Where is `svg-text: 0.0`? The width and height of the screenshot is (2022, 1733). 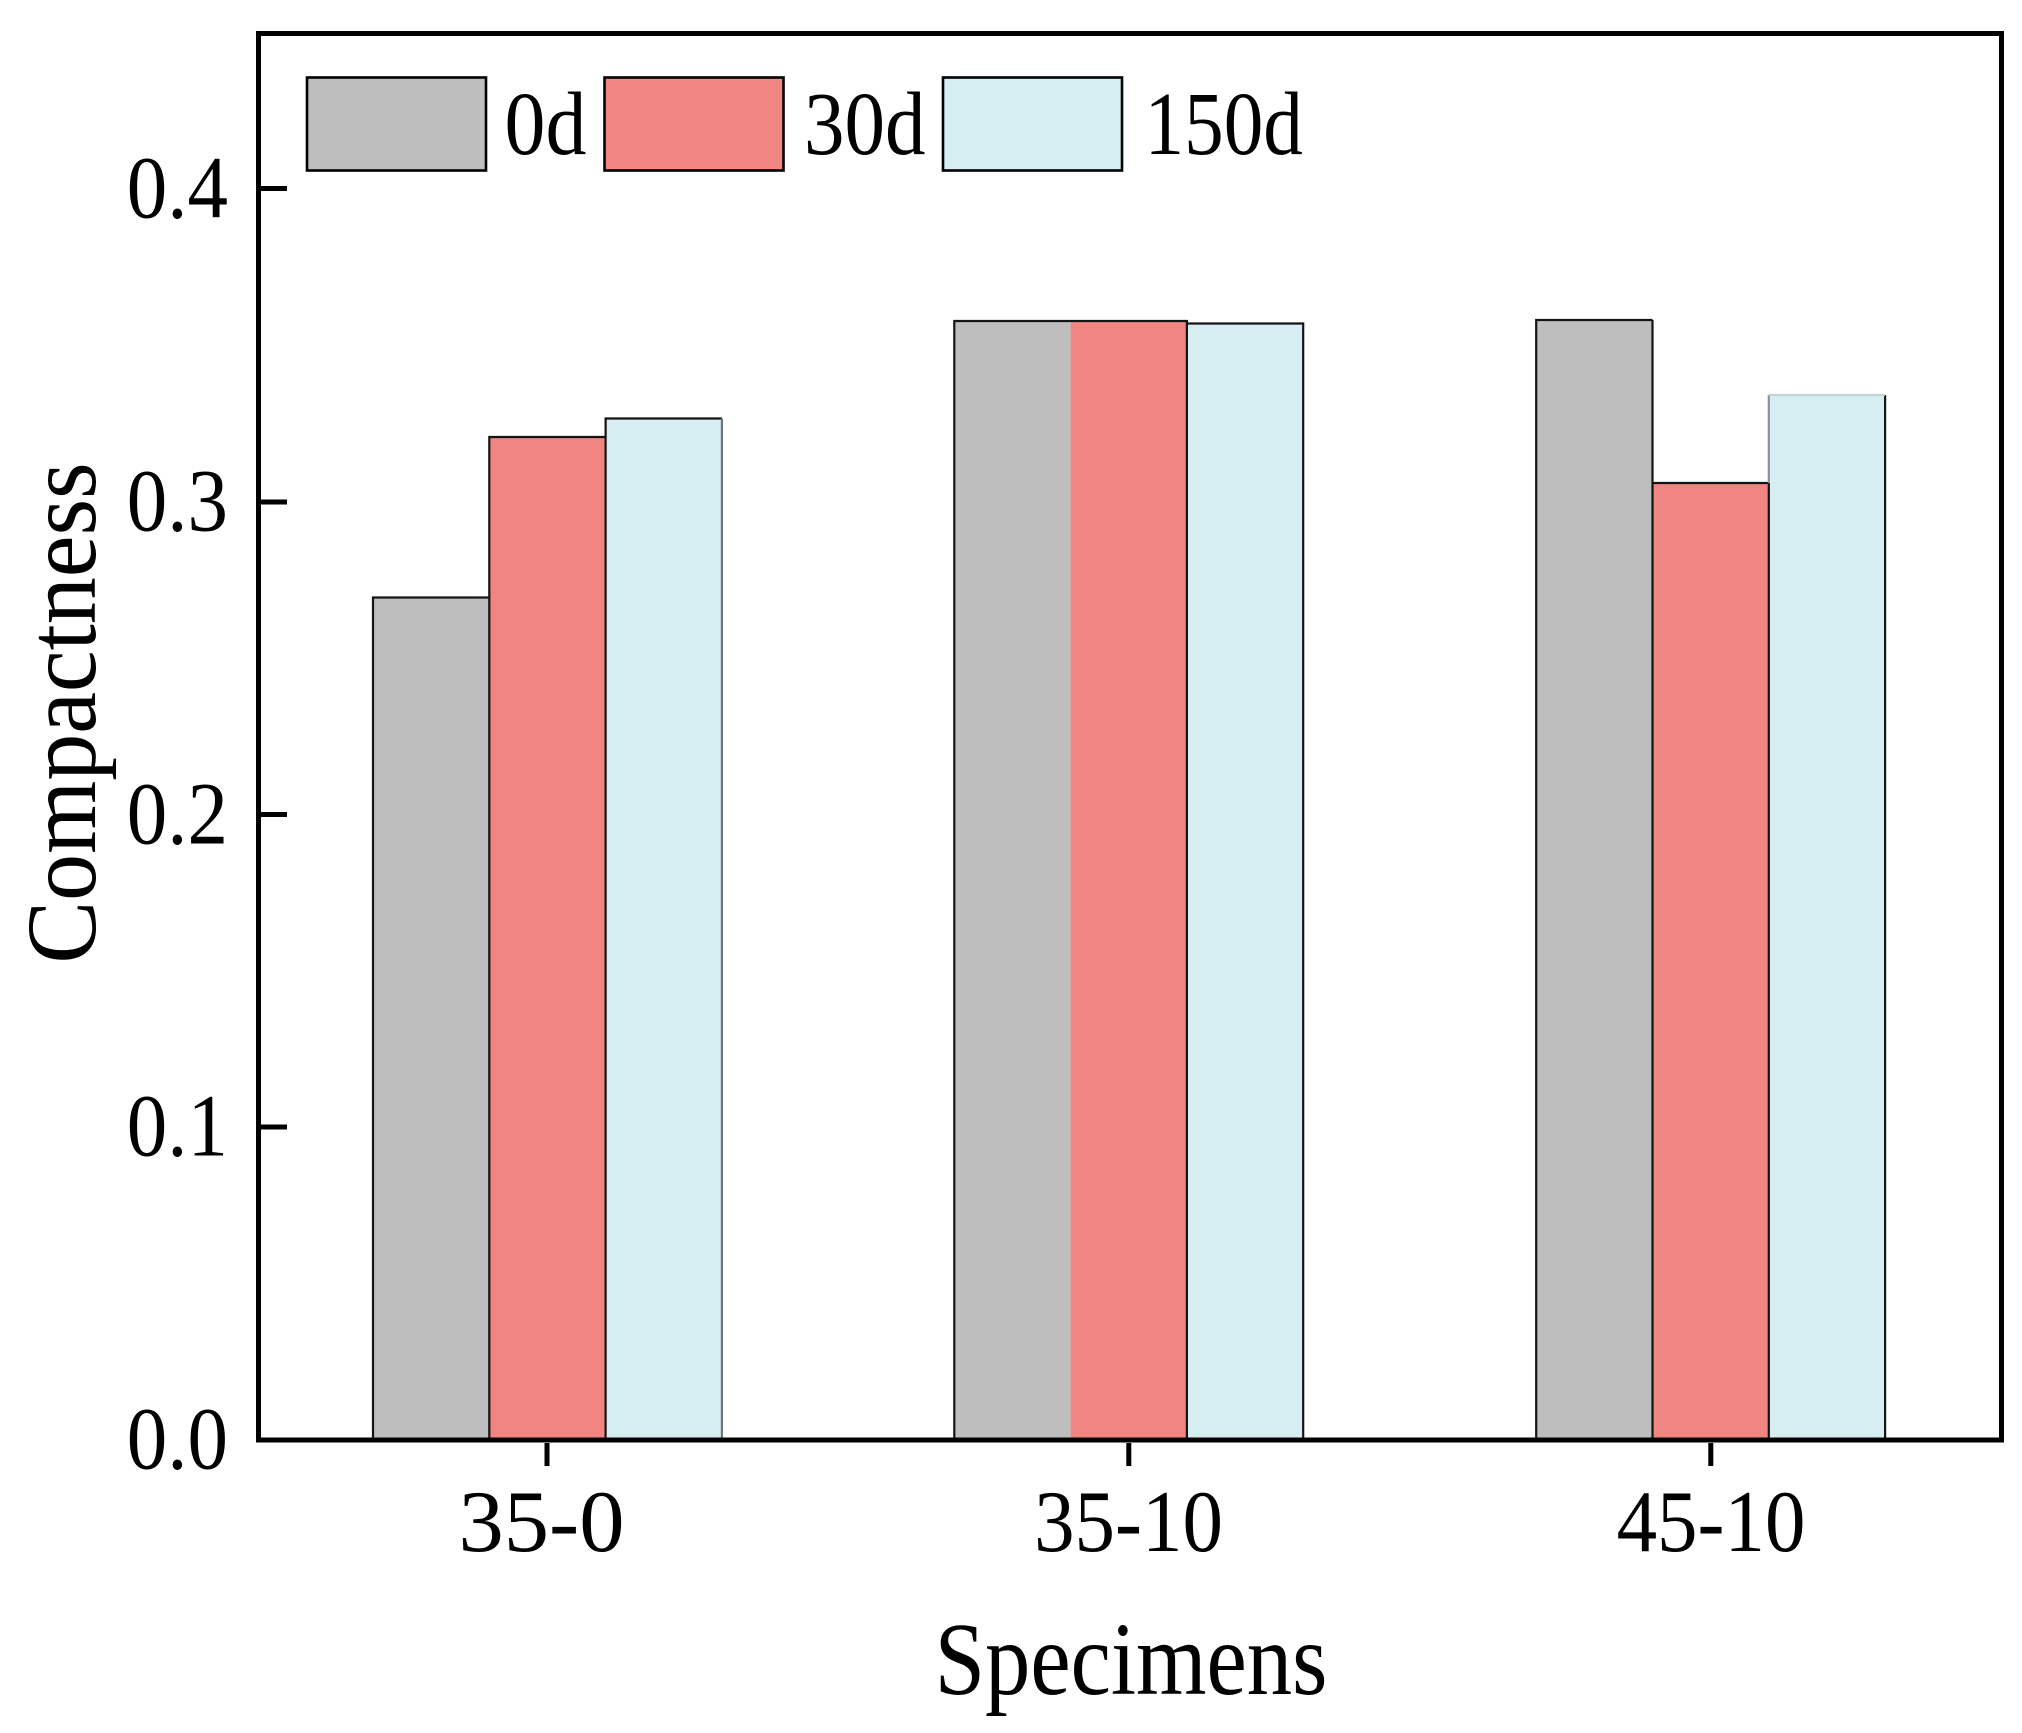 svg-text: 0.0 is located at coordinates (177, 1439).